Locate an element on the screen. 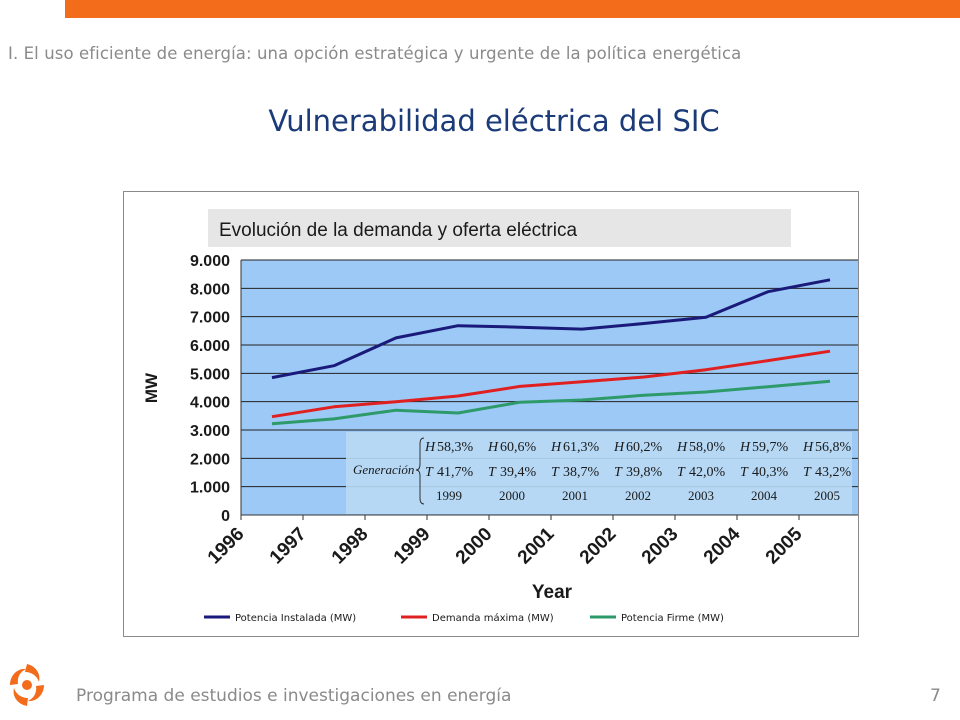  annotation-year: 1999 is located at coordinates (449, 495).